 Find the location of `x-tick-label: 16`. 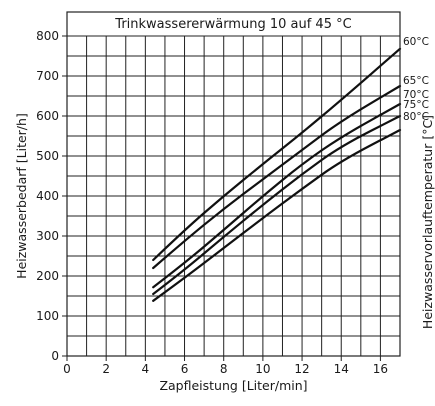

x-tick-label: 16 is located at coordinates (380, 369).